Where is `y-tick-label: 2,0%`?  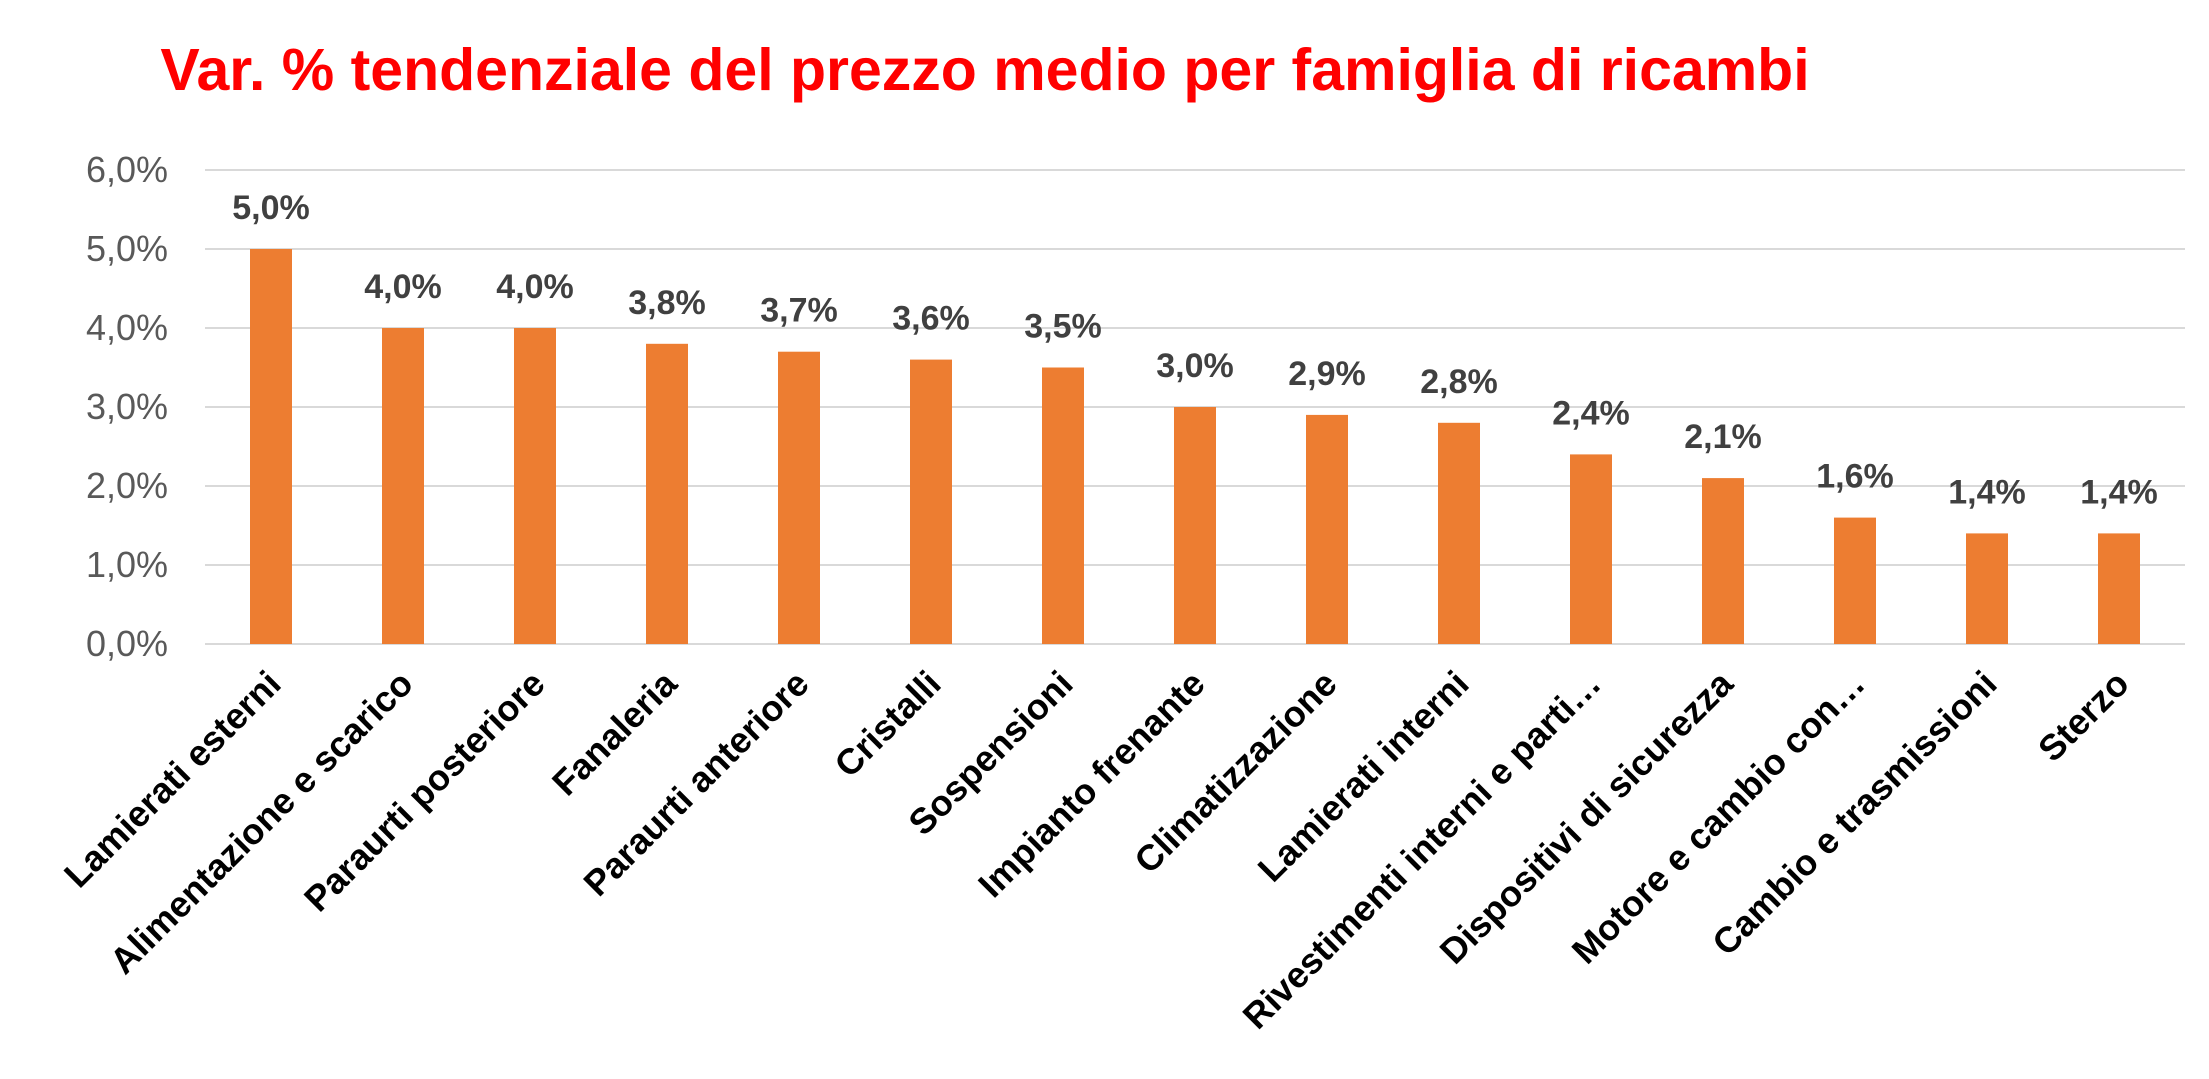 y-tick-label: 2,0% is located at coordinates (127, 485).